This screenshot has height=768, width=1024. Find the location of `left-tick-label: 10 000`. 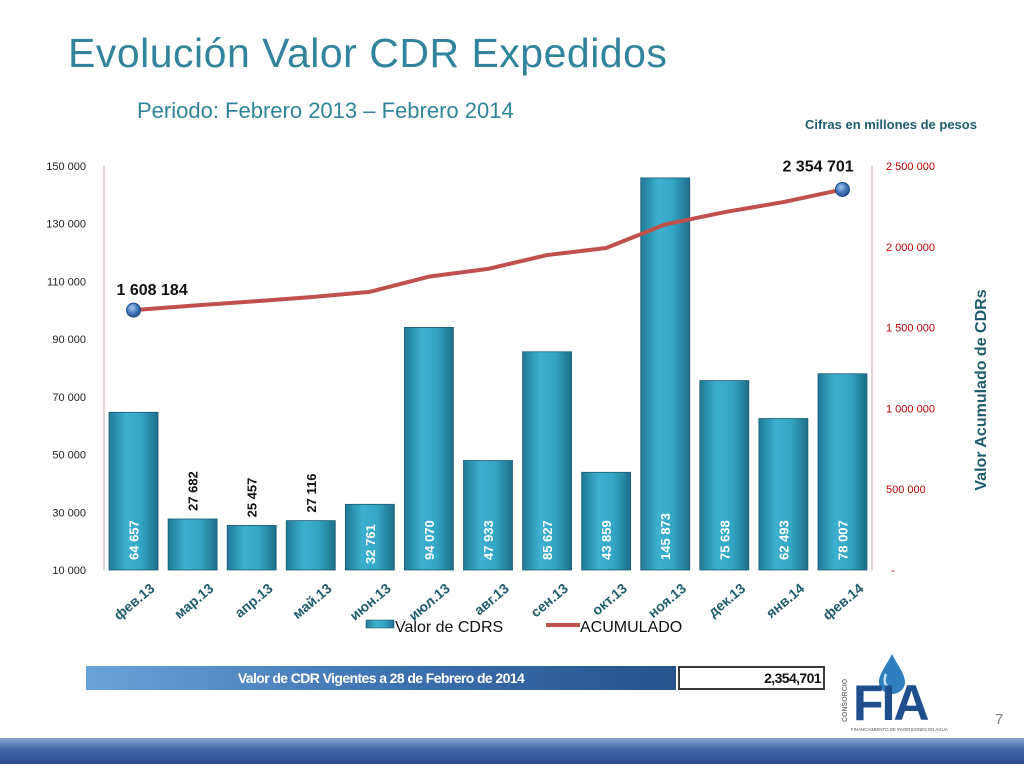

left-tick-label: 10 000 is located at coordinates (69, 571).